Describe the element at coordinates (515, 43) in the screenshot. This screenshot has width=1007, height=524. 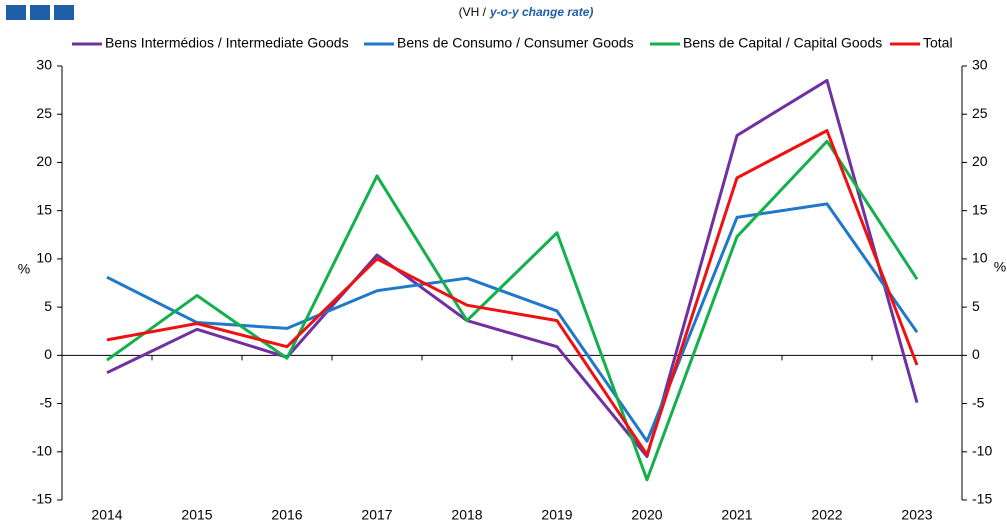
I see `legend-label: Bens de Consumo / Consumer Goods` at that location.